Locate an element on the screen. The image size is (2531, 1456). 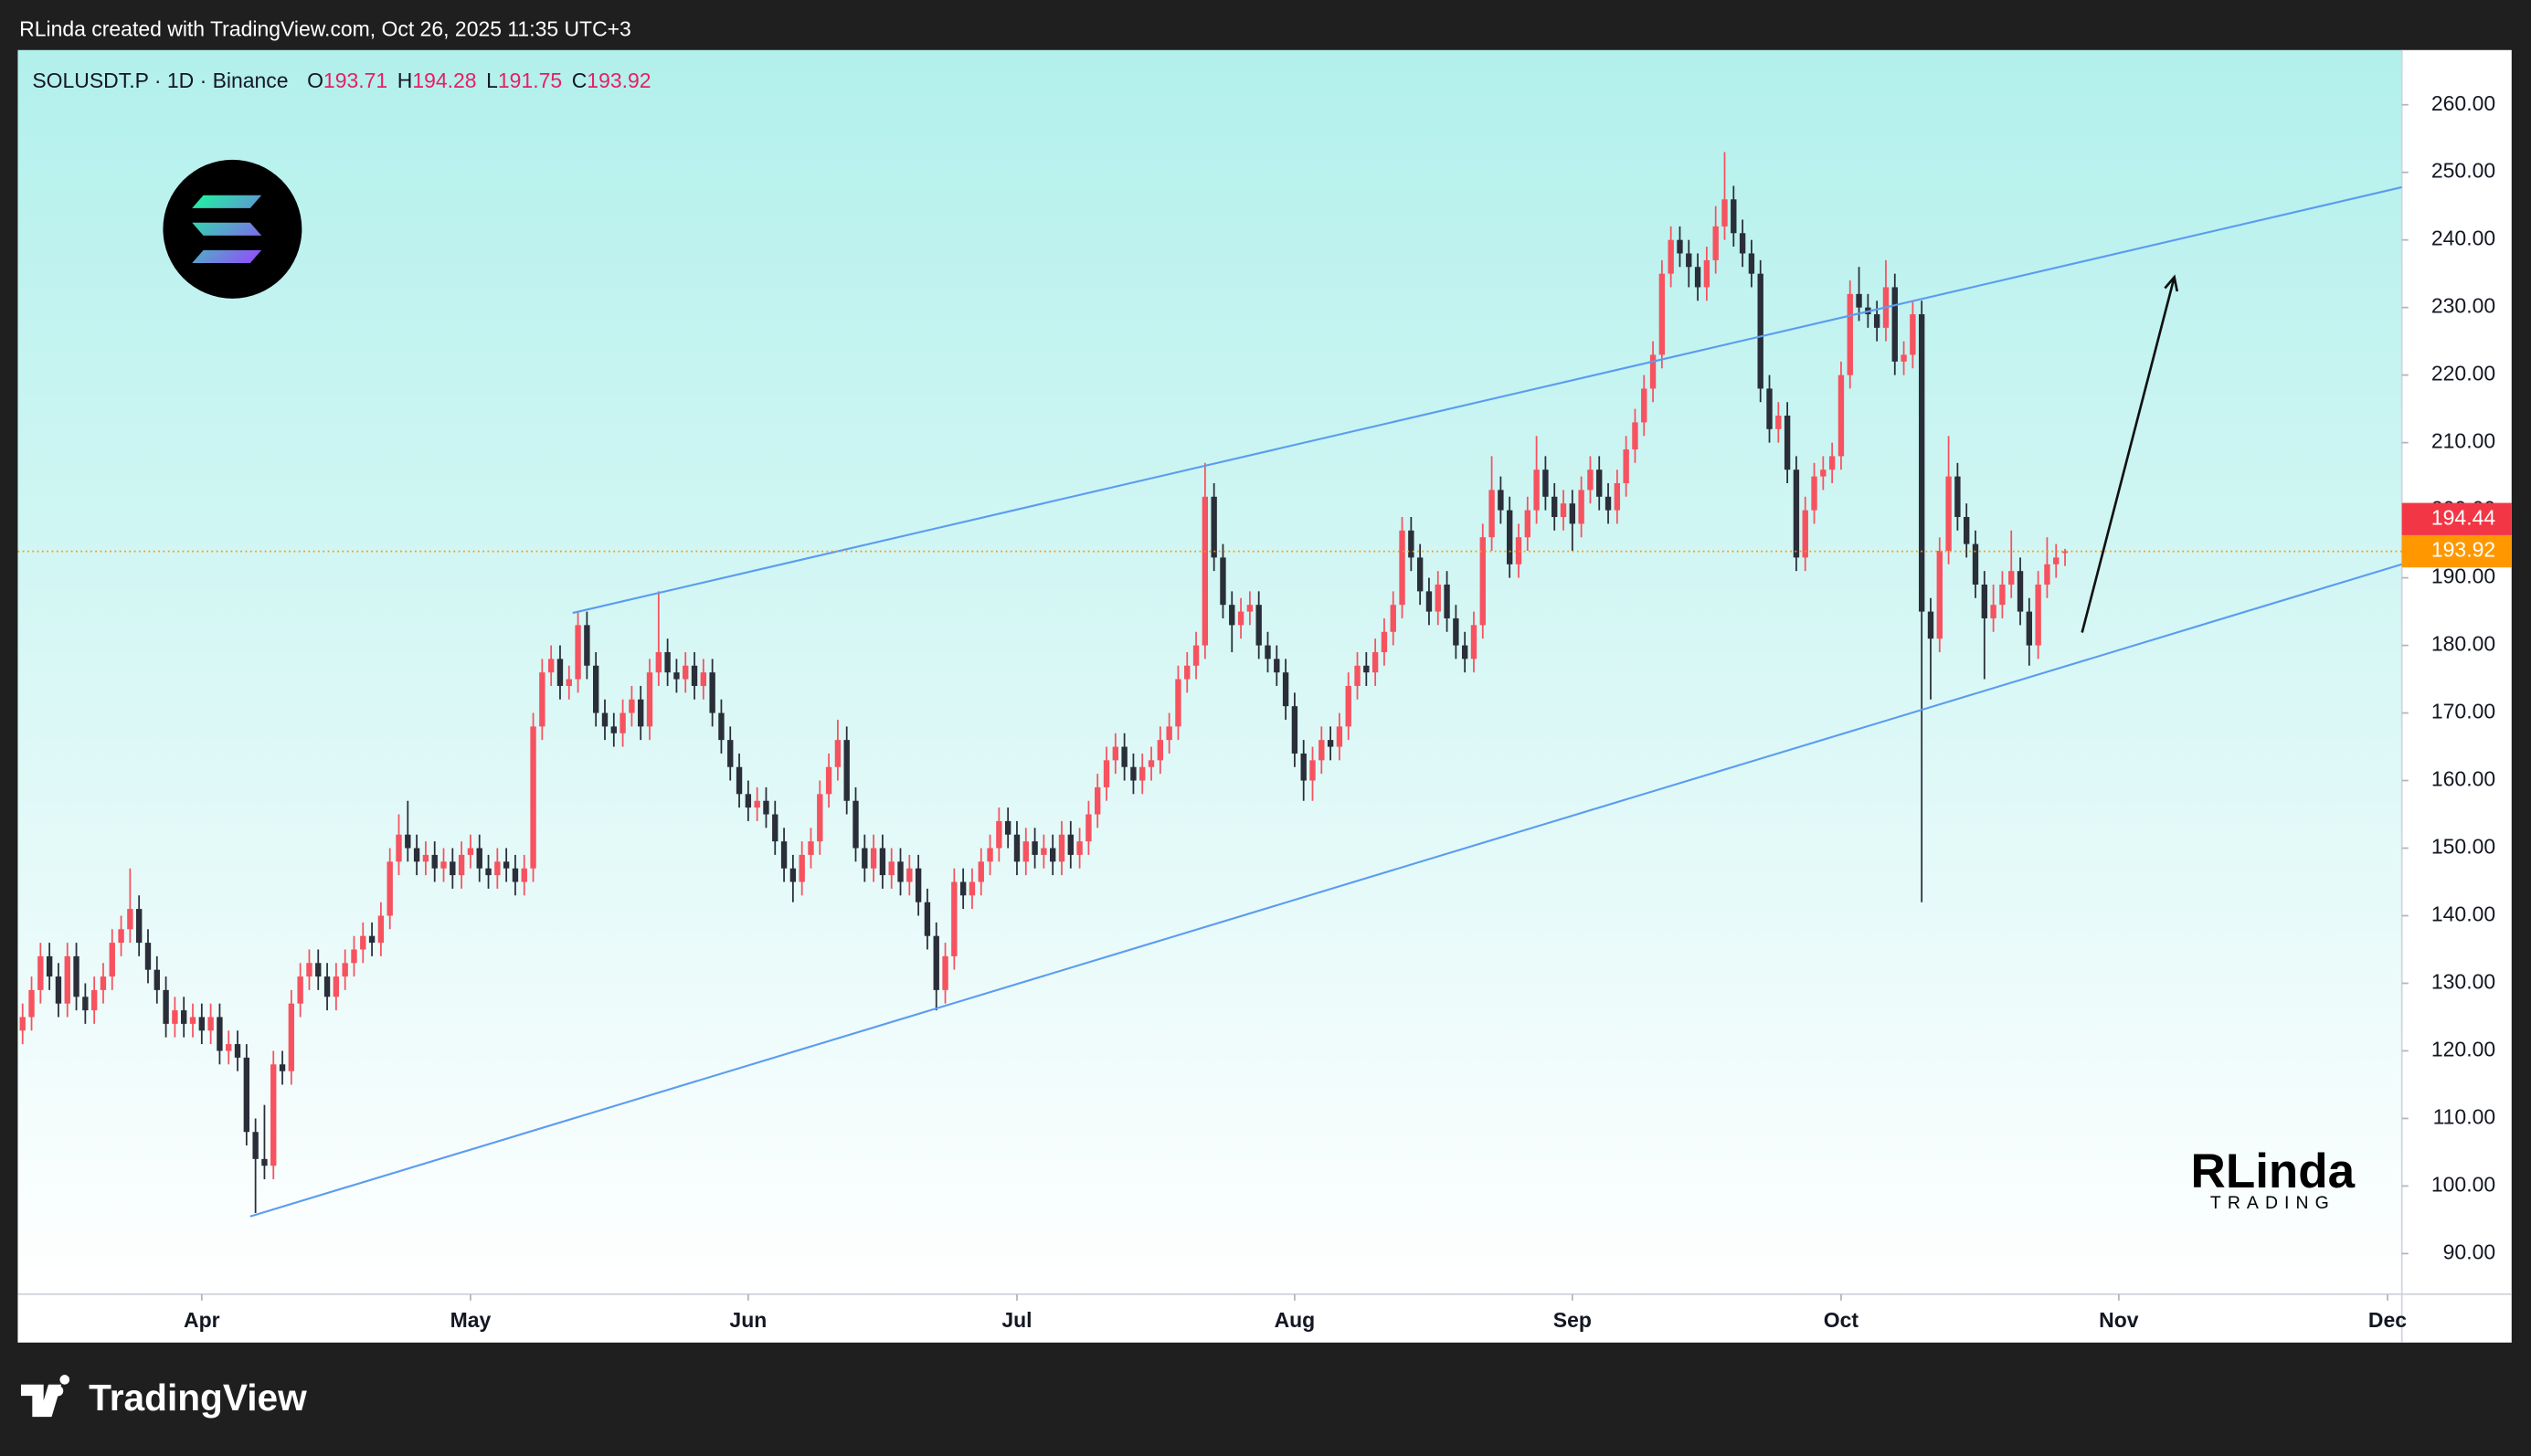
price-axis is located at coordinates (2456, 696).